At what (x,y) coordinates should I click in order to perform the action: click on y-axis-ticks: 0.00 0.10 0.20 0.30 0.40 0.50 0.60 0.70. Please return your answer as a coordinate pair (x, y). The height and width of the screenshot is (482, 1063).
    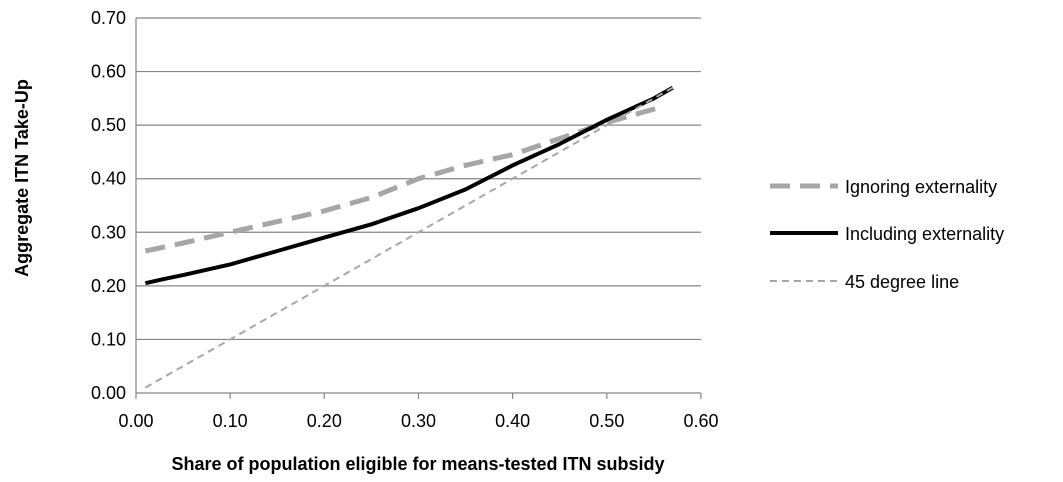
    Looking at the image, I should click on (108, 205).